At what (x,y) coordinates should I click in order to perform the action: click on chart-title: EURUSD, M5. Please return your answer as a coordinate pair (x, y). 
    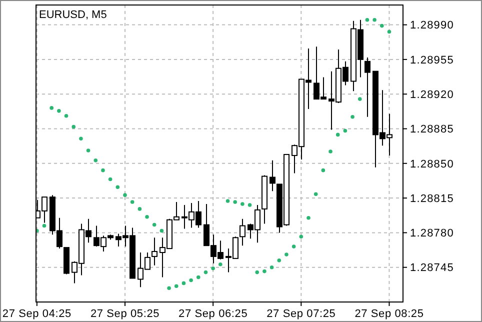
    Looking at the image, I should click on (73, 15).